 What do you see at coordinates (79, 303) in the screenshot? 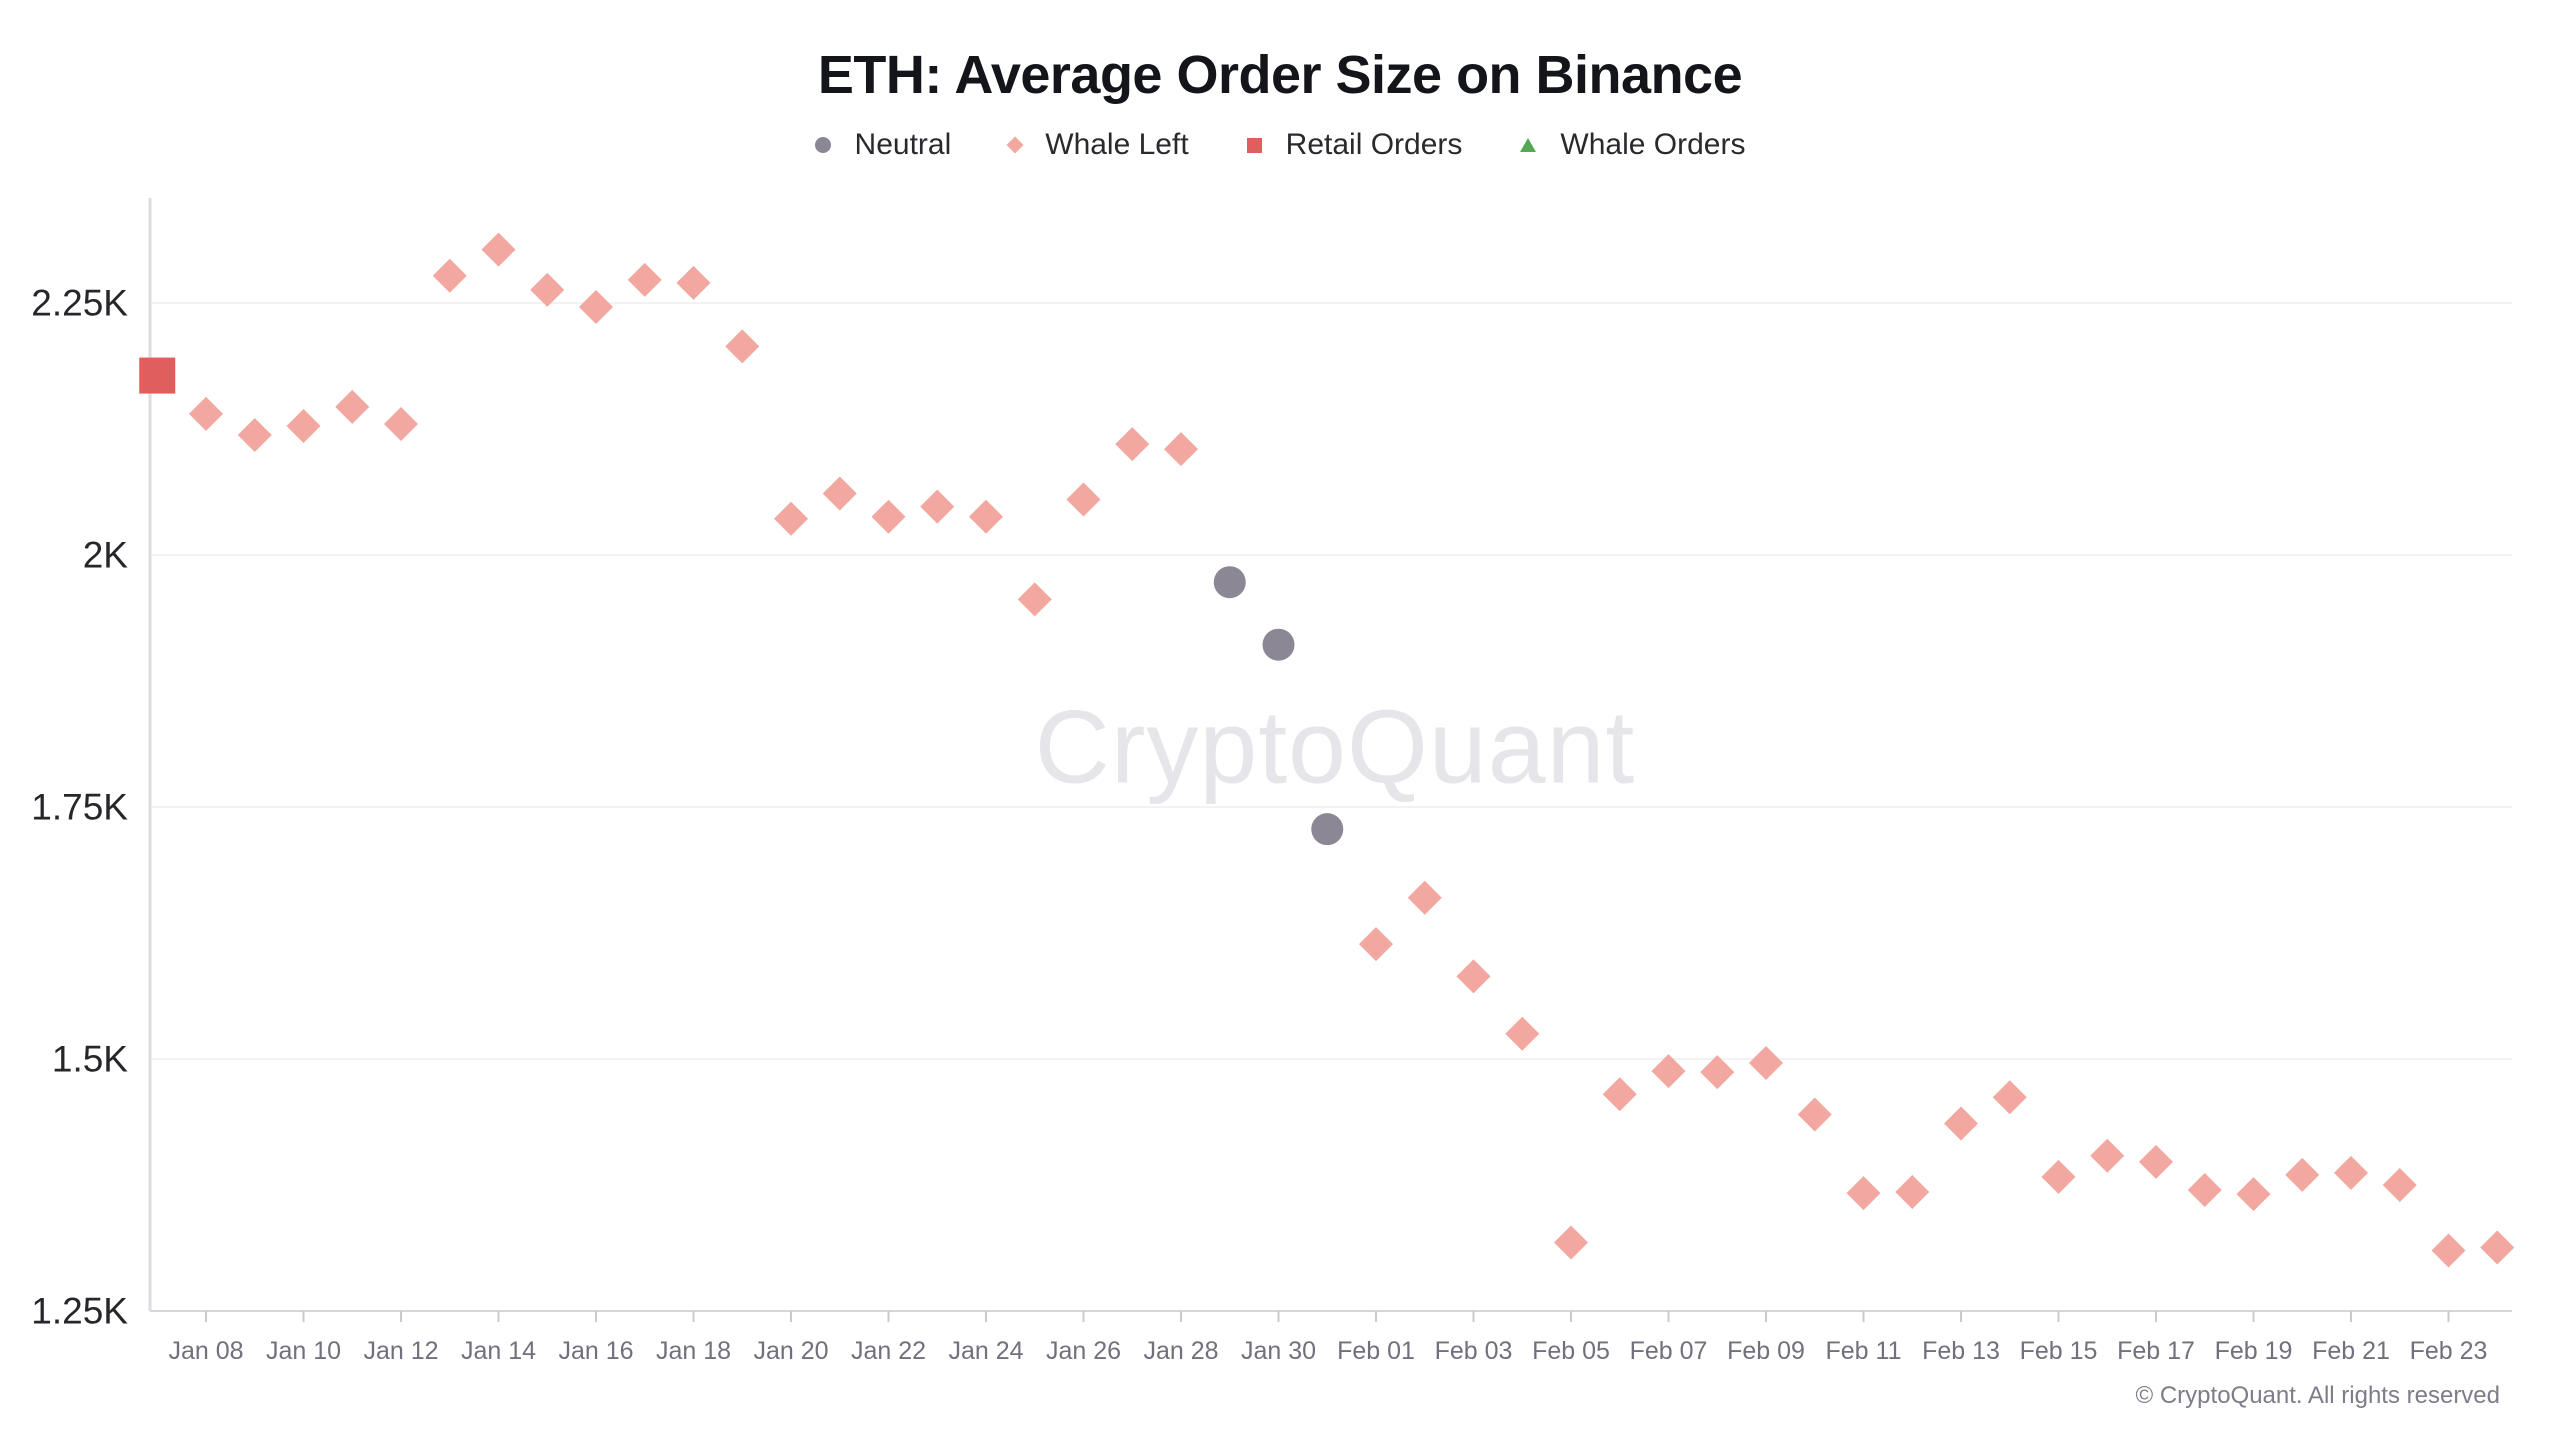
I see `y-axis-tick-label: 2.25K` at bounding box center [79, 303].